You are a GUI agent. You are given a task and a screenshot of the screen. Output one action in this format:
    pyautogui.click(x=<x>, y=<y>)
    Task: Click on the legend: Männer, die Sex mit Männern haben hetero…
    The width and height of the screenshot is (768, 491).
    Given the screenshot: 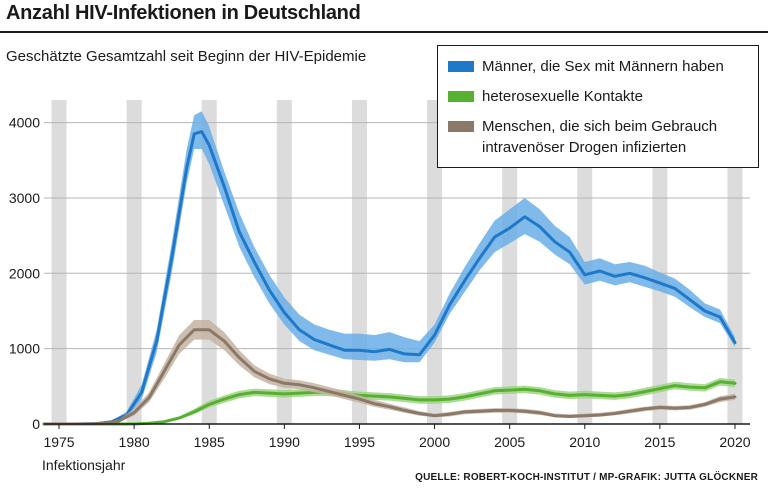 What is the action you would take?
    pyautogui.click(x=598, y=106)
    